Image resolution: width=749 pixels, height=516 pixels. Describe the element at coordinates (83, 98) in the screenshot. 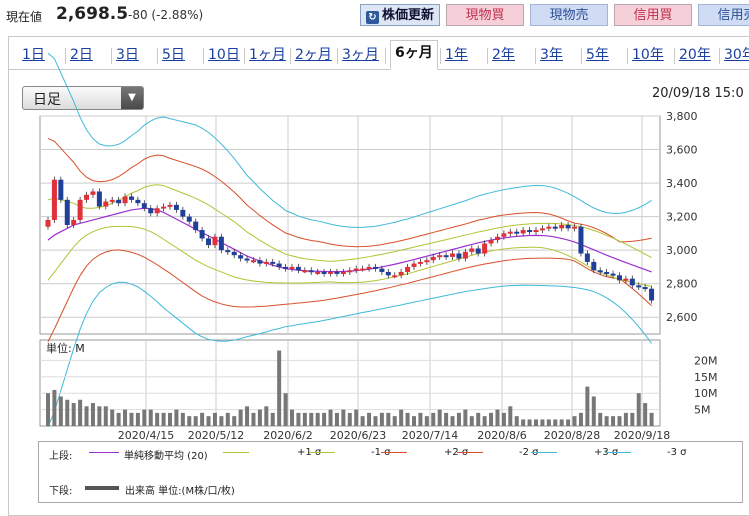

I see `interval-select: 日足 ▼` at that location.